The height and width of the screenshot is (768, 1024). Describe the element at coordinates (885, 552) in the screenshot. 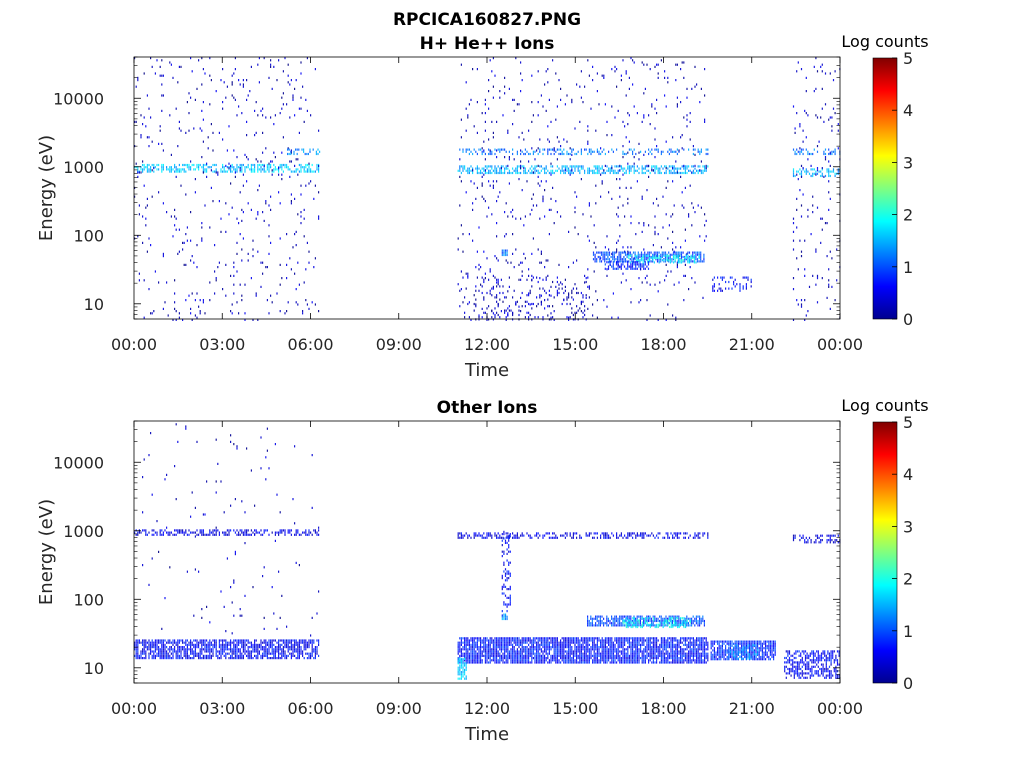

I see `panel-2-colorbar-gradient` at that location.